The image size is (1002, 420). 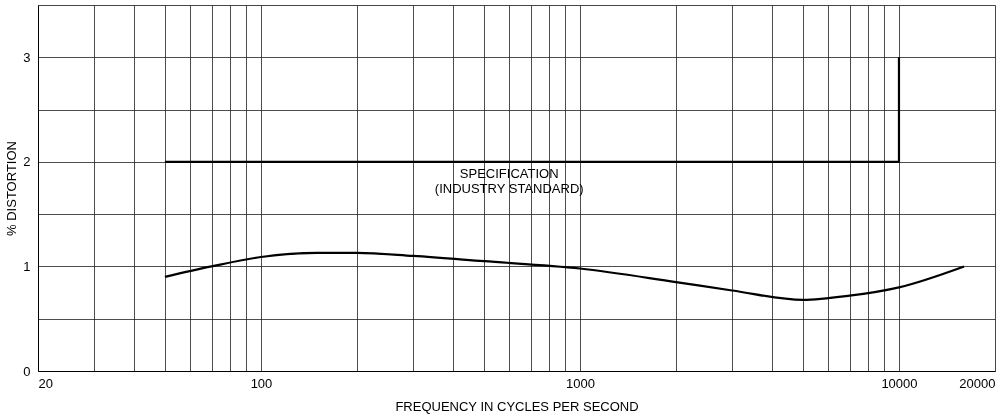 What do you see at coordinates (517, 406) in the screenshot?
I see `x-axis-title: FREQUENCY IN CYCLES PER SECOND` at bounding box center [517, 406].